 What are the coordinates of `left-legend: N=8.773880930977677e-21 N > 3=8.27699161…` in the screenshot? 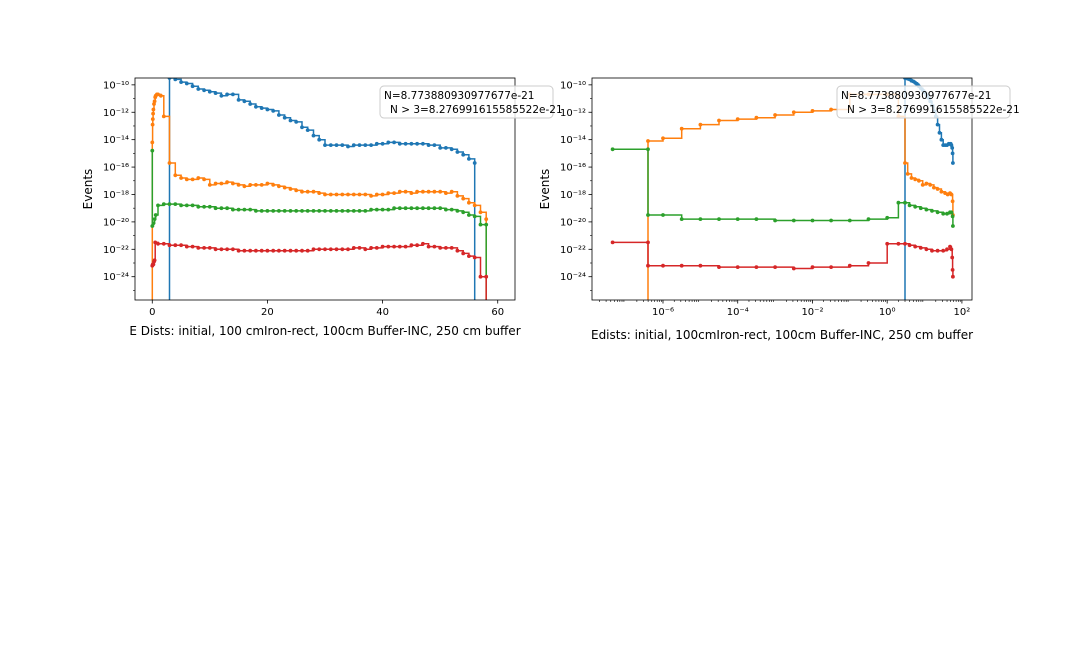 It's located at (471, 102).